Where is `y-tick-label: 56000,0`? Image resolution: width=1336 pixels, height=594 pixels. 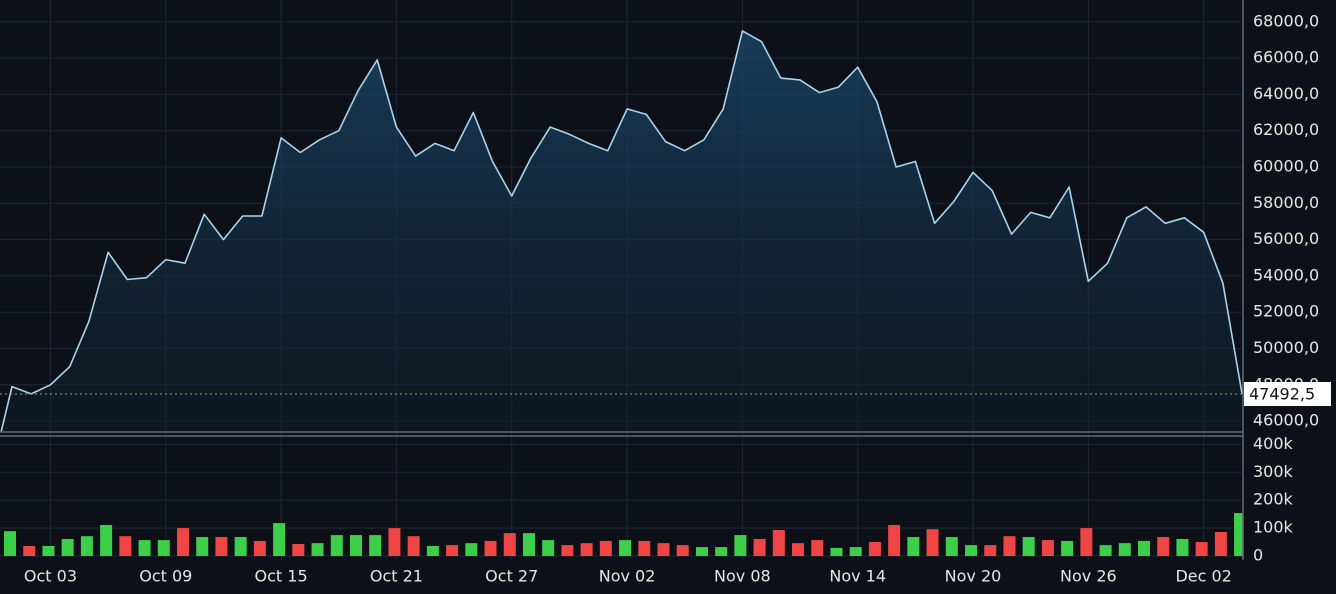 y-tick-label: 56000,0 is located at coordinates (1286, 238).